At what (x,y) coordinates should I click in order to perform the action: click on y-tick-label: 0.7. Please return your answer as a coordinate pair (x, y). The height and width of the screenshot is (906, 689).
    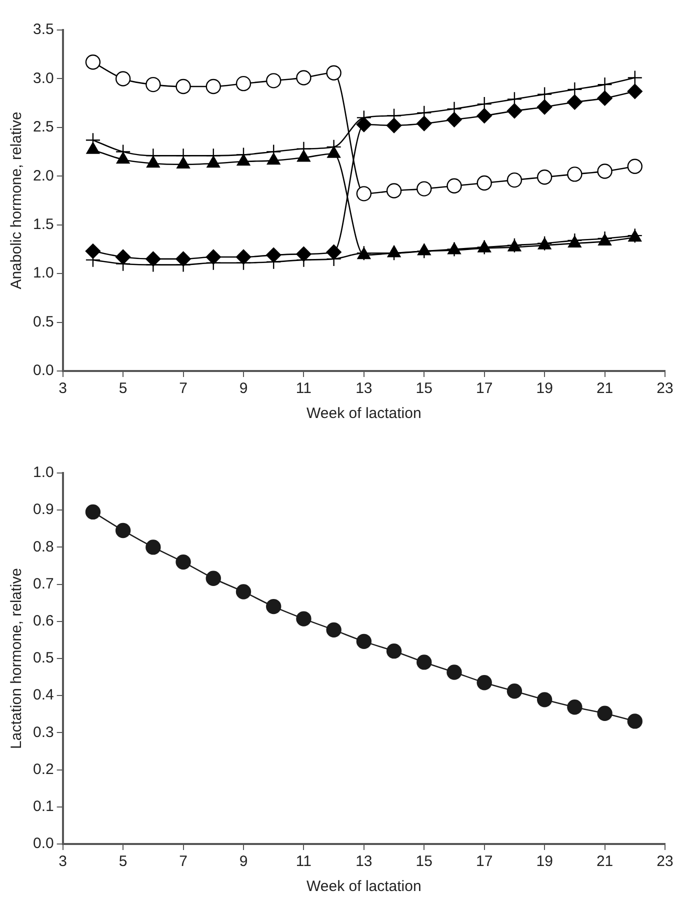
    Looking at the image, I should click on (43, 583).